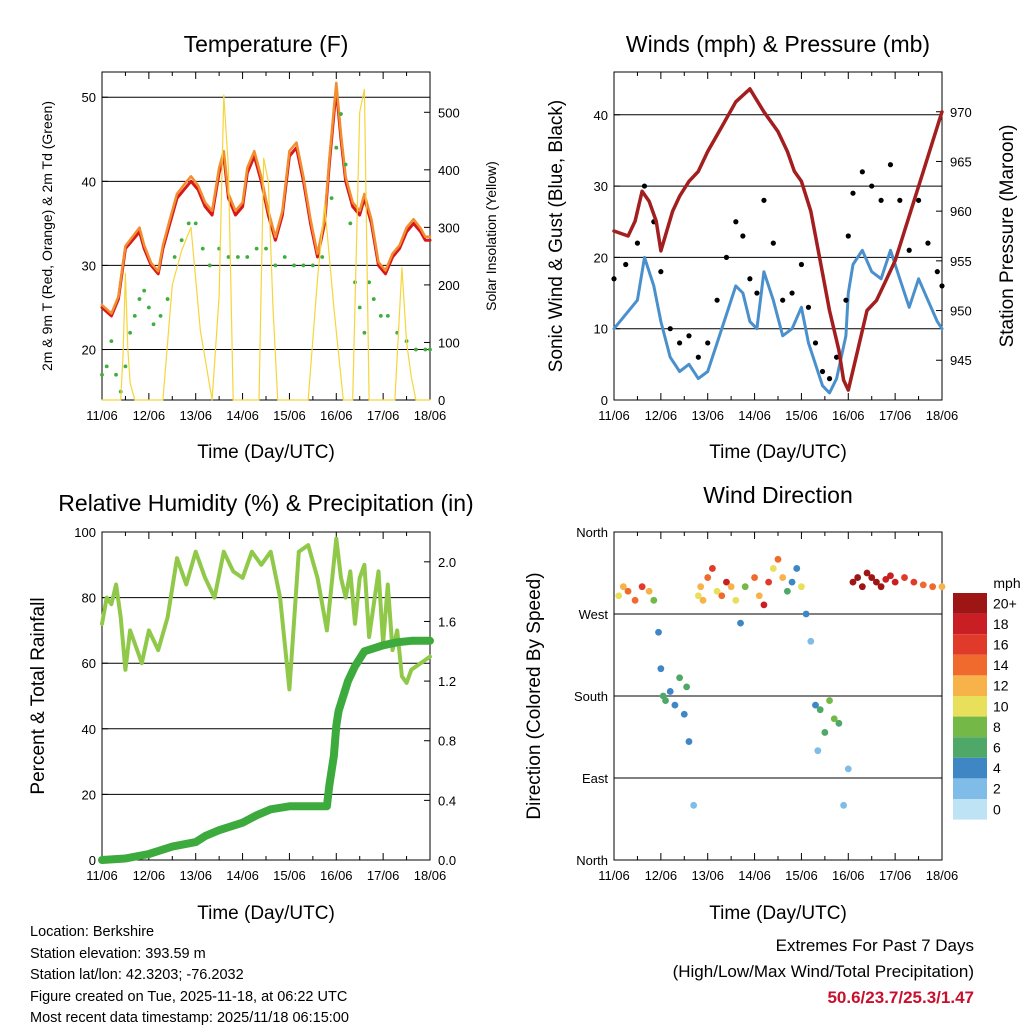  Describe the element at coordinates (961, 112) in the screenshot. I see `winds-ytick-right-label: 970` at that location.